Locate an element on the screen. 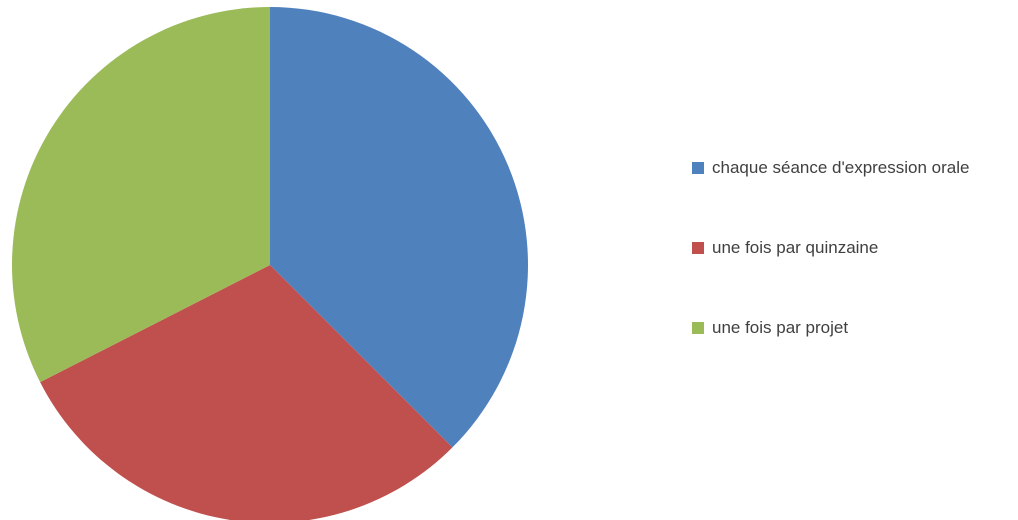 This screenshot has width=1018, height=520. legend-entry: une fois par projet is located at coordinates (834, 328).